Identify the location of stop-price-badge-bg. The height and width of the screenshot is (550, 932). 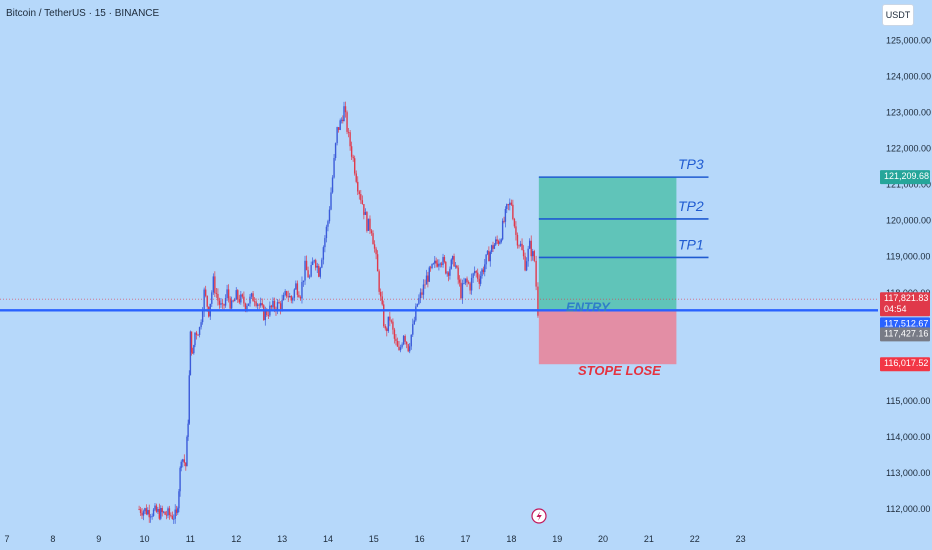
(905, 364).